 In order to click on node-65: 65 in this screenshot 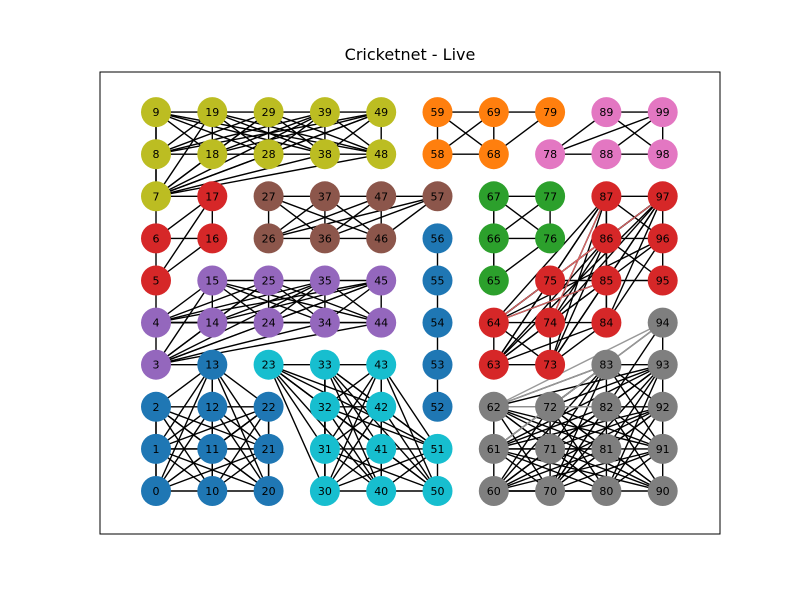, I will do `click(493, 280)`.